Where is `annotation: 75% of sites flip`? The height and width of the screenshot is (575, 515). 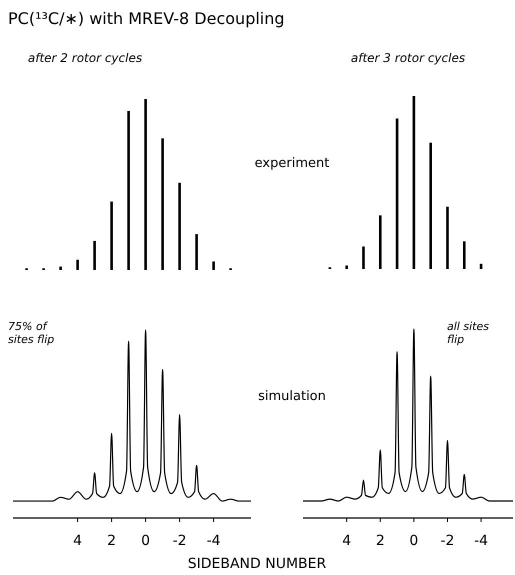 annotation: 75% of sites flip is located at coordinates (31, 333).